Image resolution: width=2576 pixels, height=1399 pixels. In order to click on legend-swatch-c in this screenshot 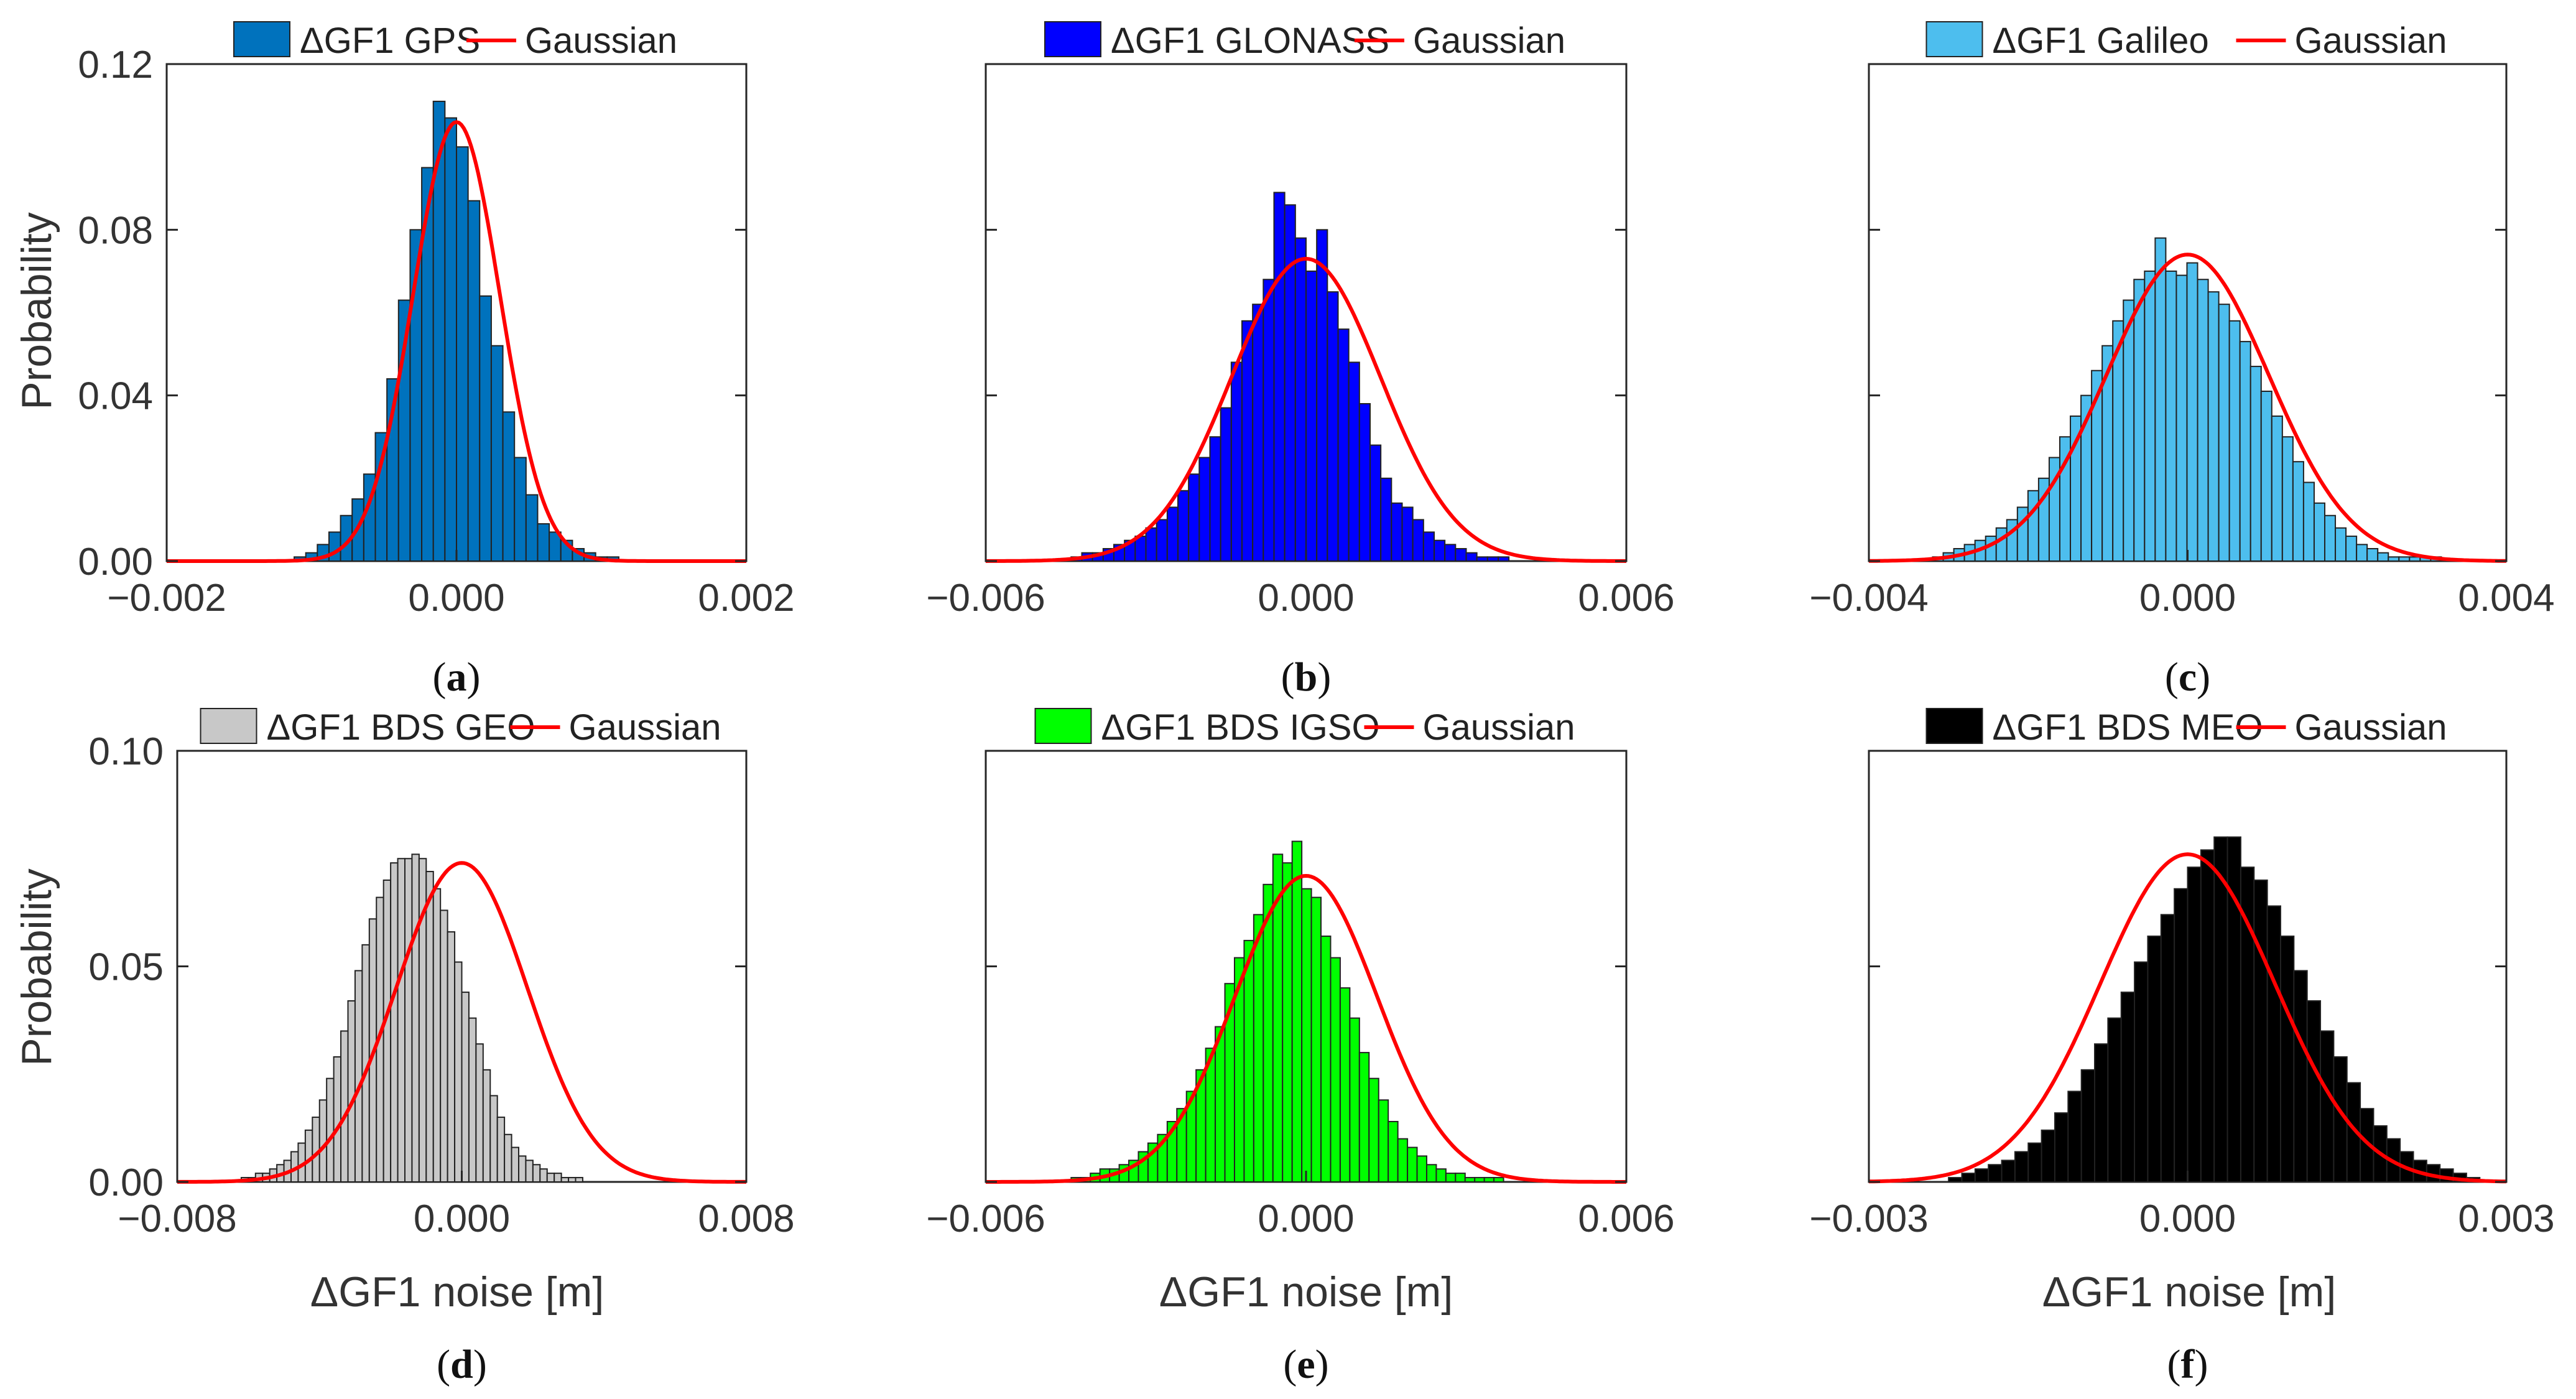, I will do `click(1954, 39)`.